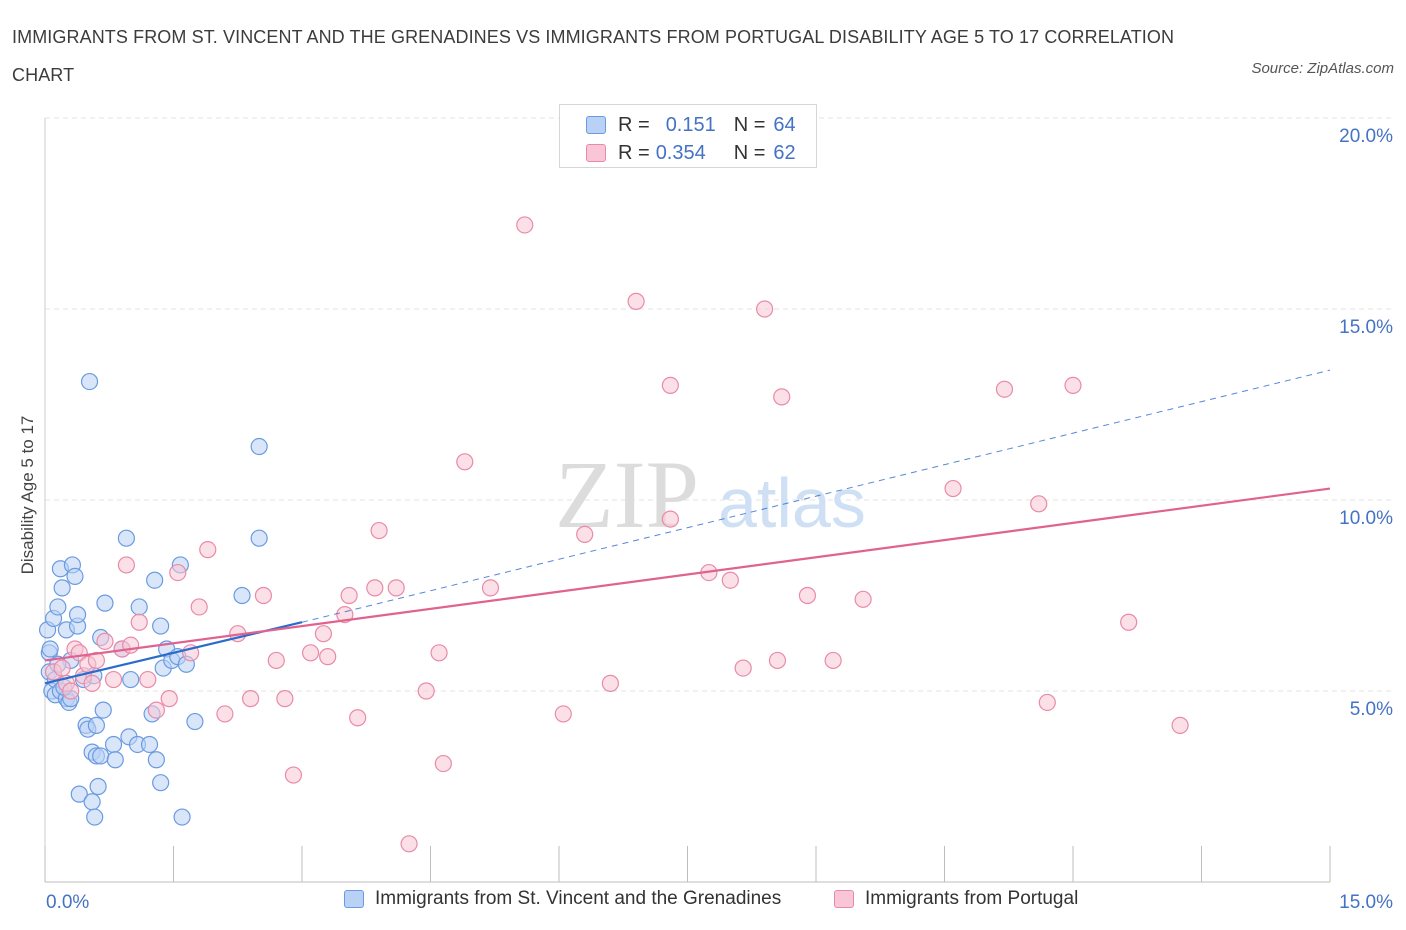 Image resolution: width=1406 pixels, height=930 pixels. I want to click on y-tick-label: 10.0%, so click(1366, 518).